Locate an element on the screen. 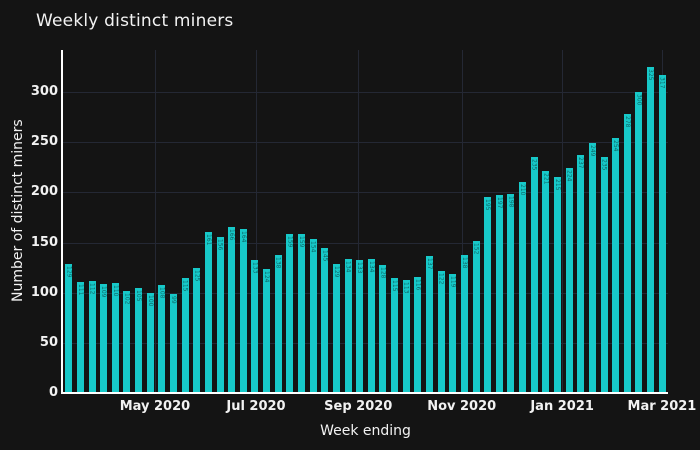 The height and width of the screenshot is (450, 700). bar-week-40: 210 is located at coordinates (523, 287).